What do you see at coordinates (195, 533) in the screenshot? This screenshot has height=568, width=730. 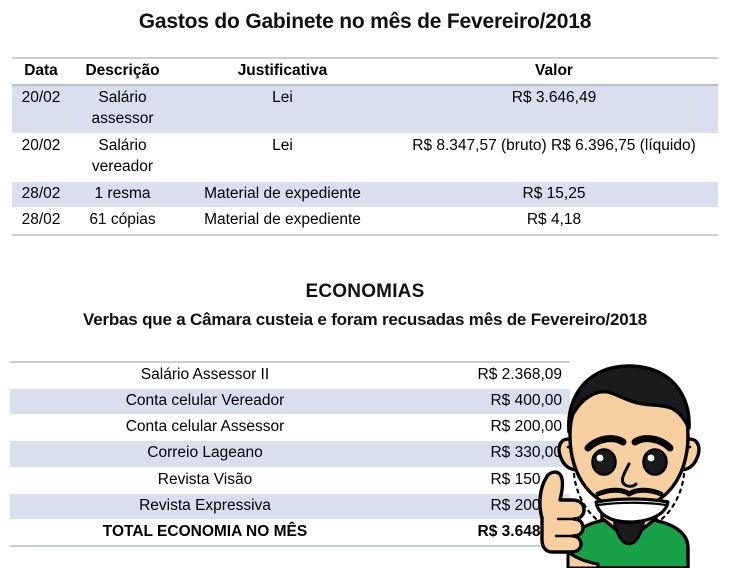 I see `economias-total-label: TOTAL ECONOMIA NO MÊS` at bounding box center [195, 533].